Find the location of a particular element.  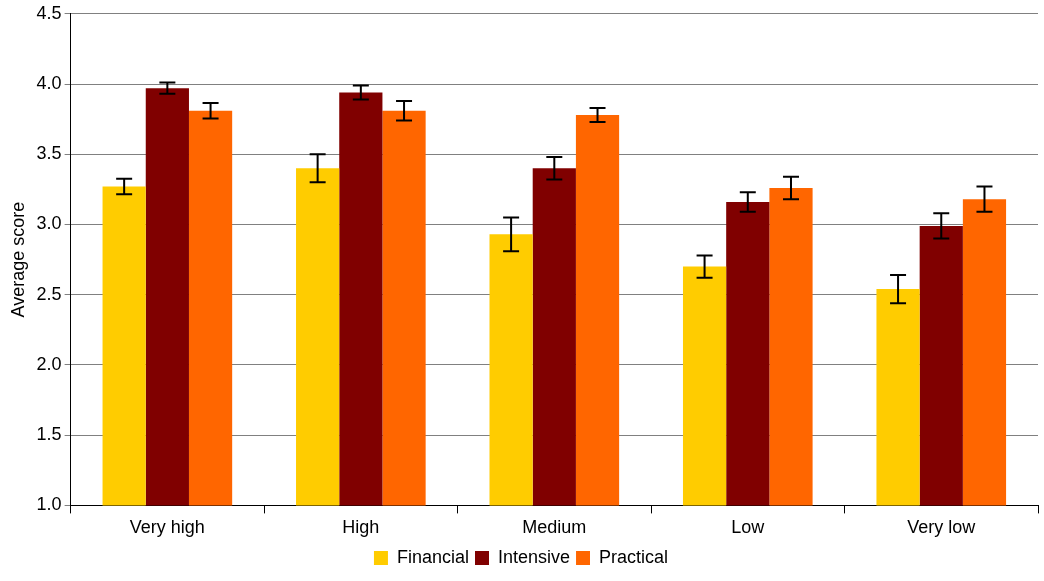

y-tick-label: 3.0 is located at coordinates (49, 223).